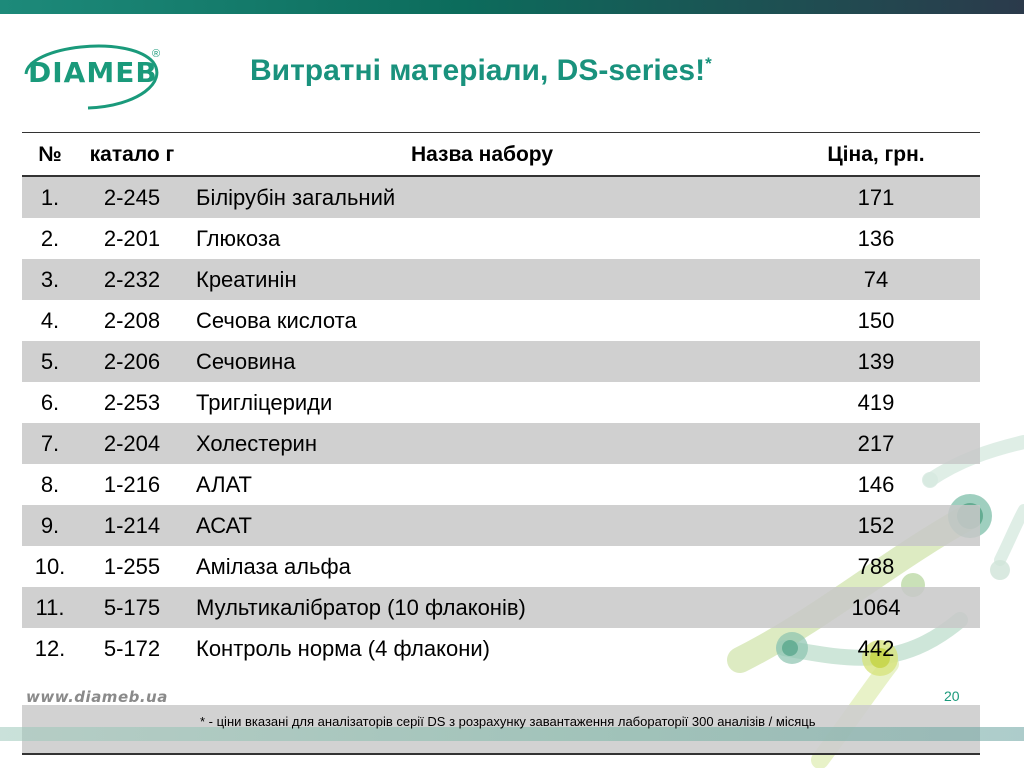 This screenshot has height=768, width=1024. I want to click on table-row: 8. 1-216 АЛАТ 146, so click(501, 484).